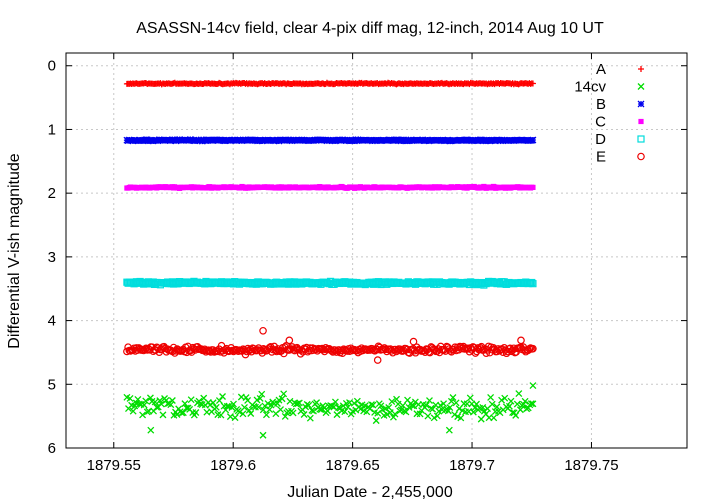 Image resolution: width=720 pixels, height=504 pixels. I want to click on legend-label: 14cv, so click(590, 87).